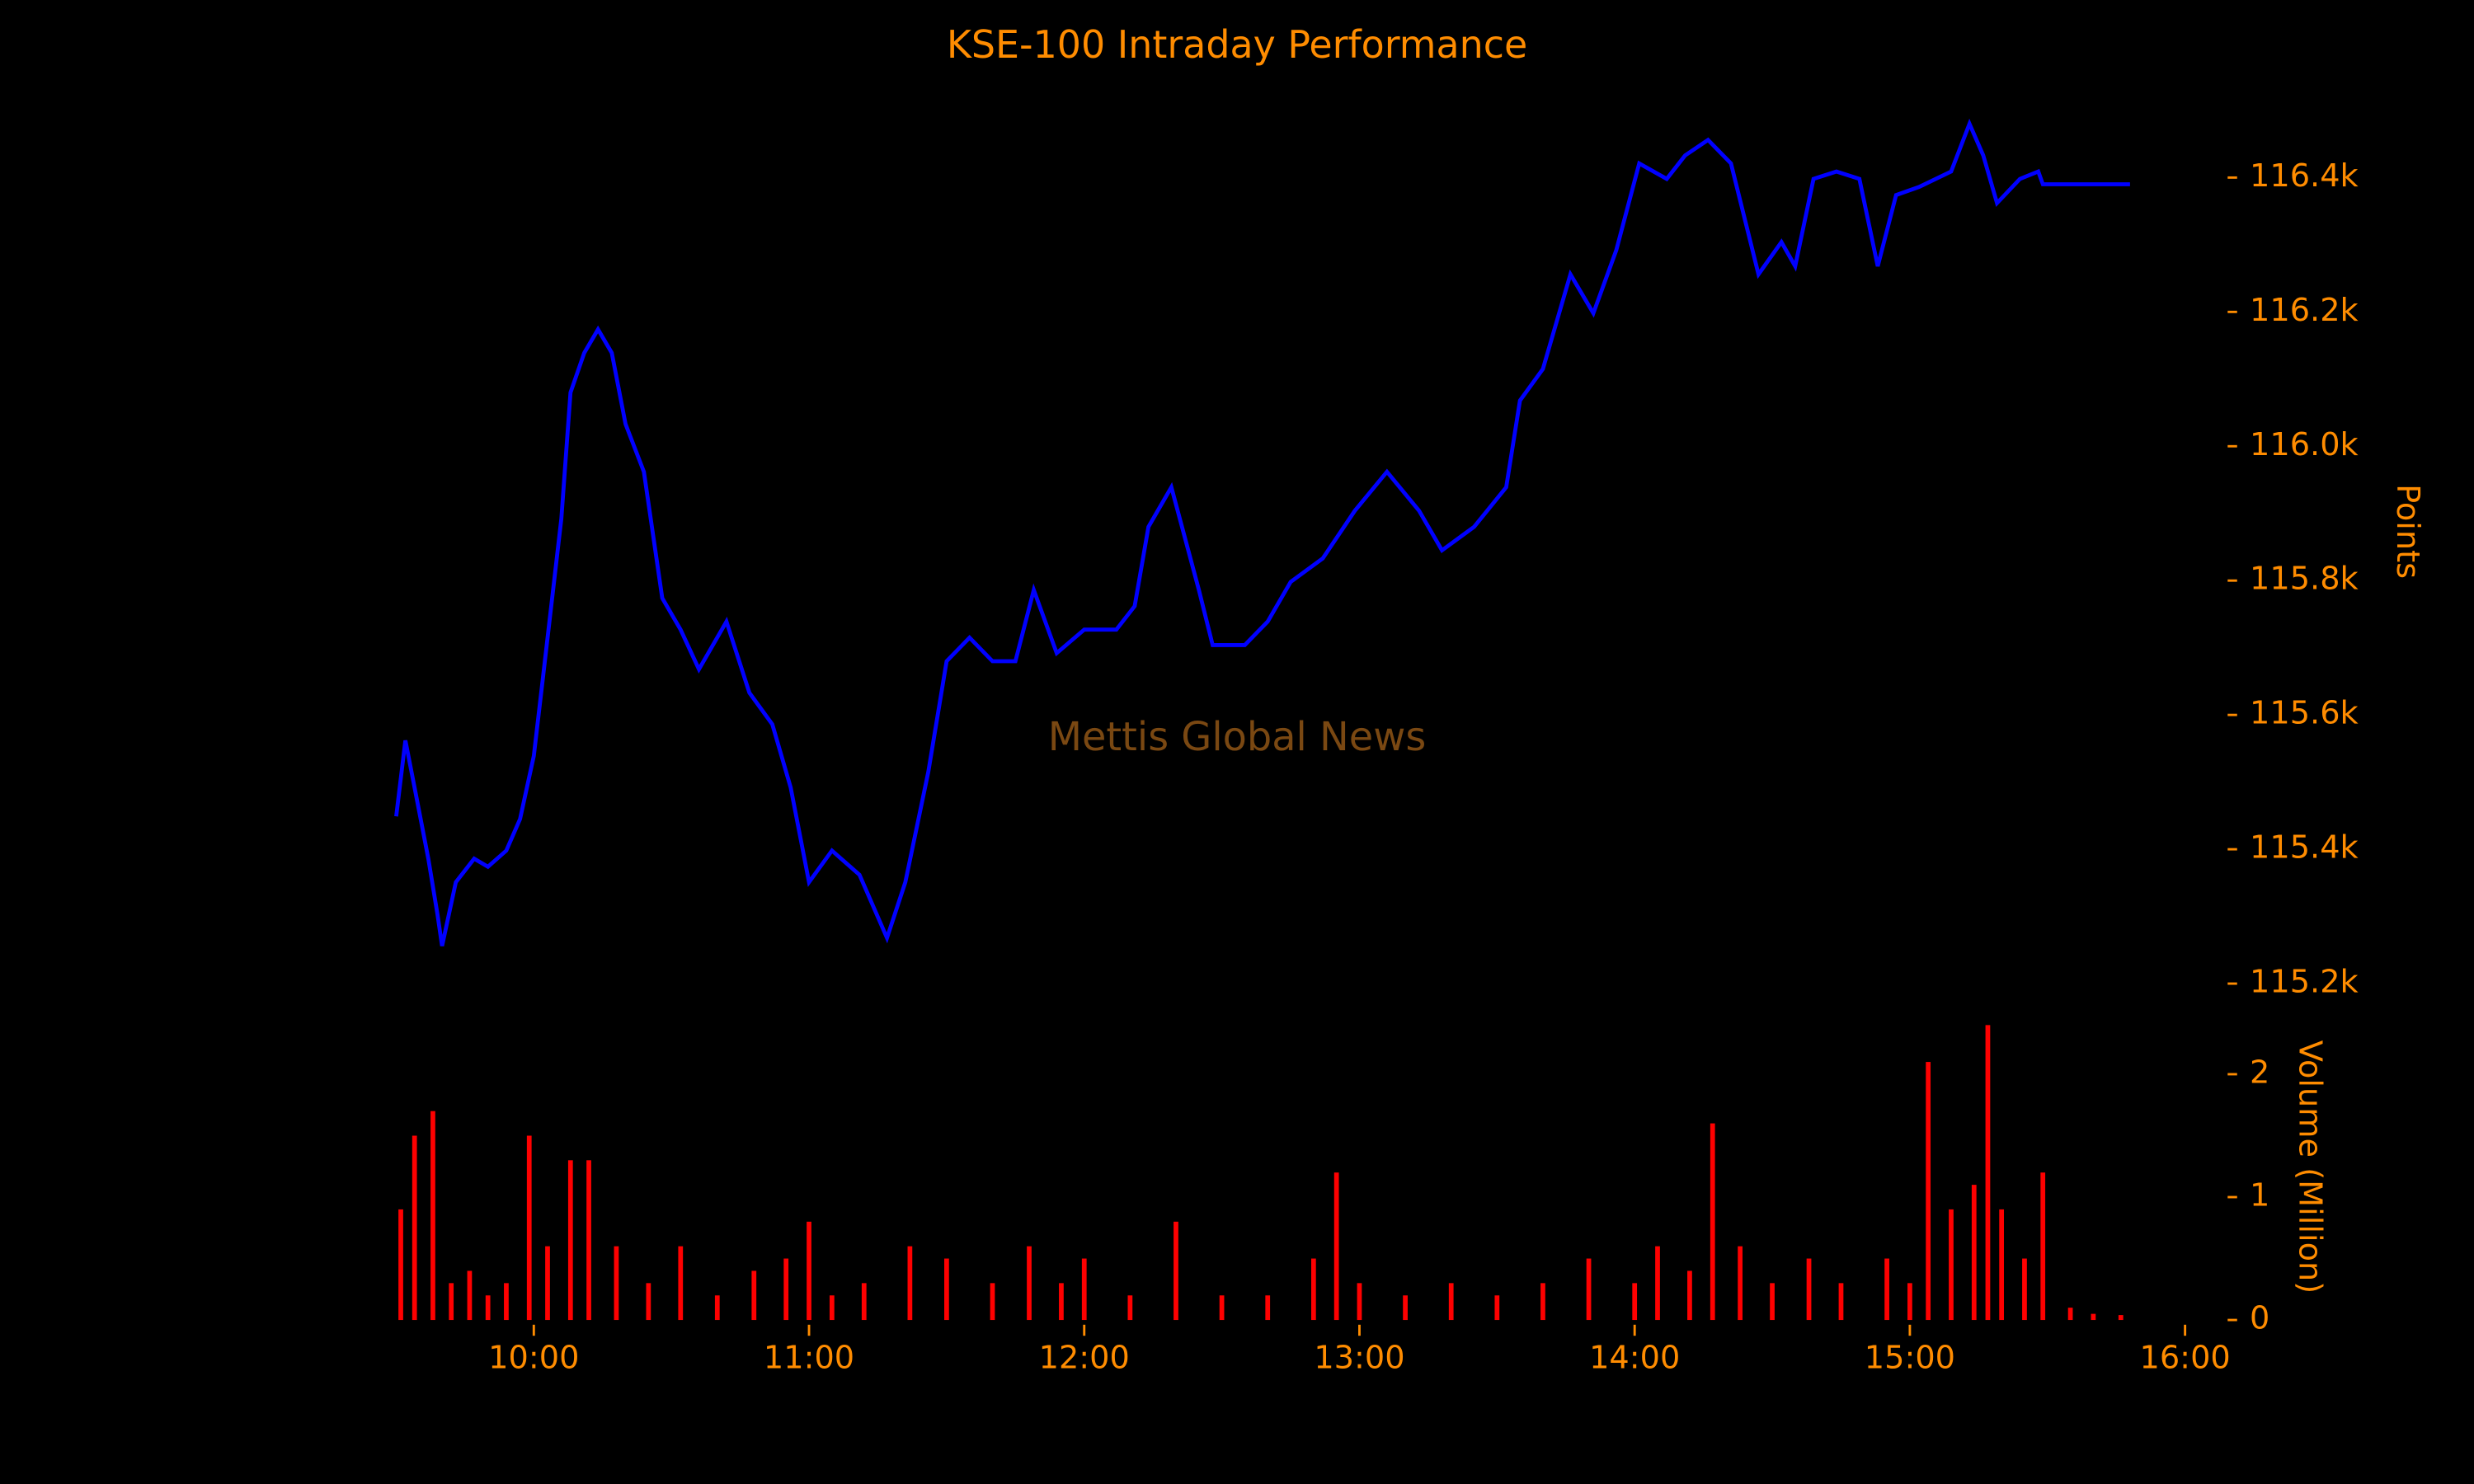 The height and width of the screenshot is (1484, 2474). What do you see at coordinates (2304, 713) in the screenshot?
I see `y-tick-label: 115.6k` at bounding box center [2304, 713].